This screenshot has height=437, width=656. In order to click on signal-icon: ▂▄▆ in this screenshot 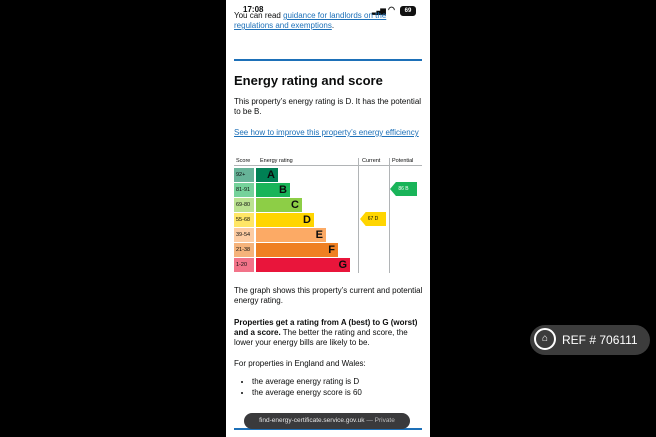, I will do `click(379, 11)`.